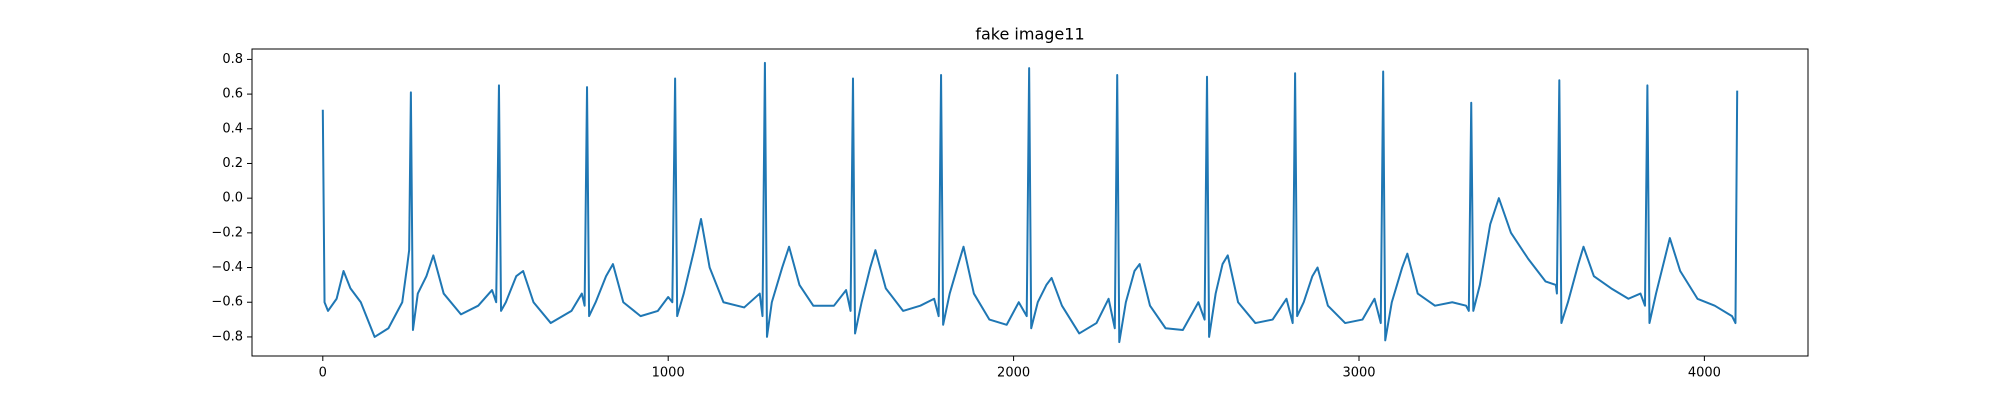 This screenshot has width=2000, height=400. Describe the element at coordinates (232, 198) in the screenshot. I see `y-tick-label: 0.0` at that location.